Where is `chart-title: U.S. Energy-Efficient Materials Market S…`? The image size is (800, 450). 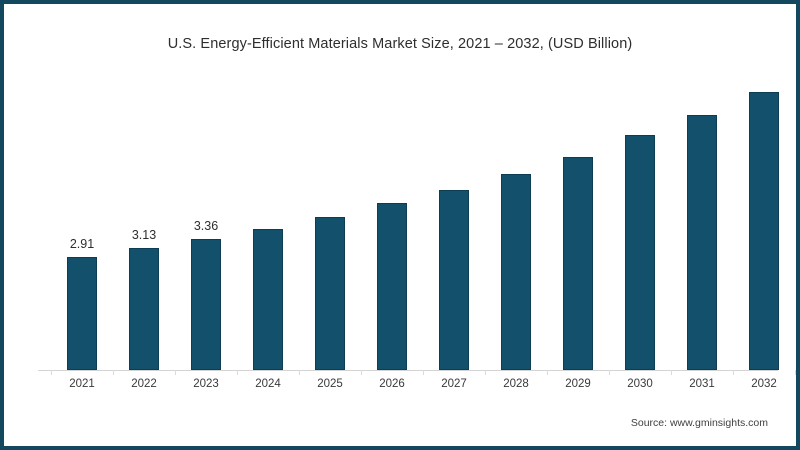
chart-title: U.S. Energy-Efficient Materials Market S… is located at coordinates (400, 44).